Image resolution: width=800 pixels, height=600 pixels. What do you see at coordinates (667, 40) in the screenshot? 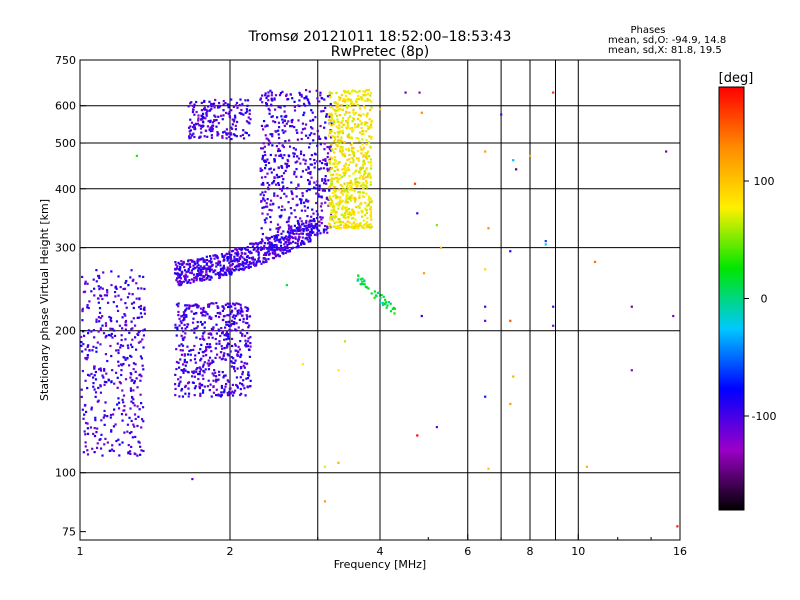
I see `phases-o-stats: mean, sd,O: -94.9, 14.8` at bounding box center [667, 40].